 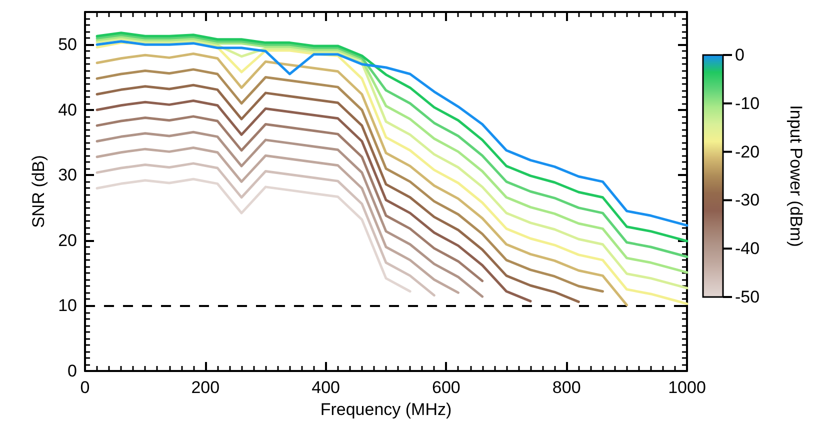 What do you see at coordinates (446, 387) in the screenshot?
I see `x-tick-label: 600` at bounding box center [446, 387].